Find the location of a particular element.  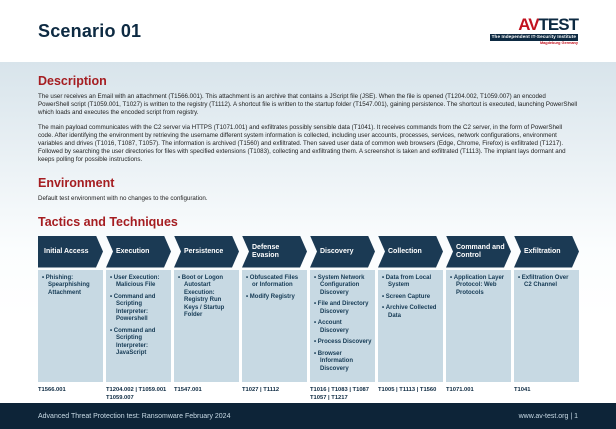

description-heading: Description is located at coordinates (72, 81).